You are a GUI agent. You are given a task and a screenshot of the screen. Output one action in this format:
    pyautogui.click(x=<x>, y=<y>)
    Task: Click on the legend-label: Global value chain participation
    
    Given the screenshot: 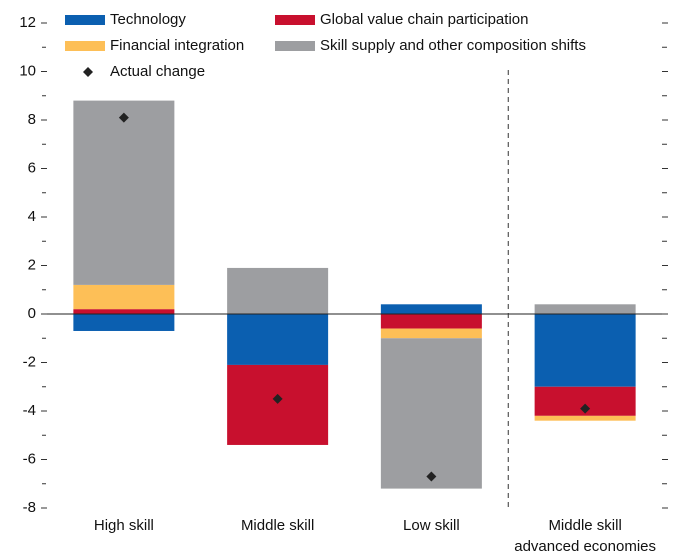 What is the action you would take?
    pyautogui.click(x=424, y=19)
    